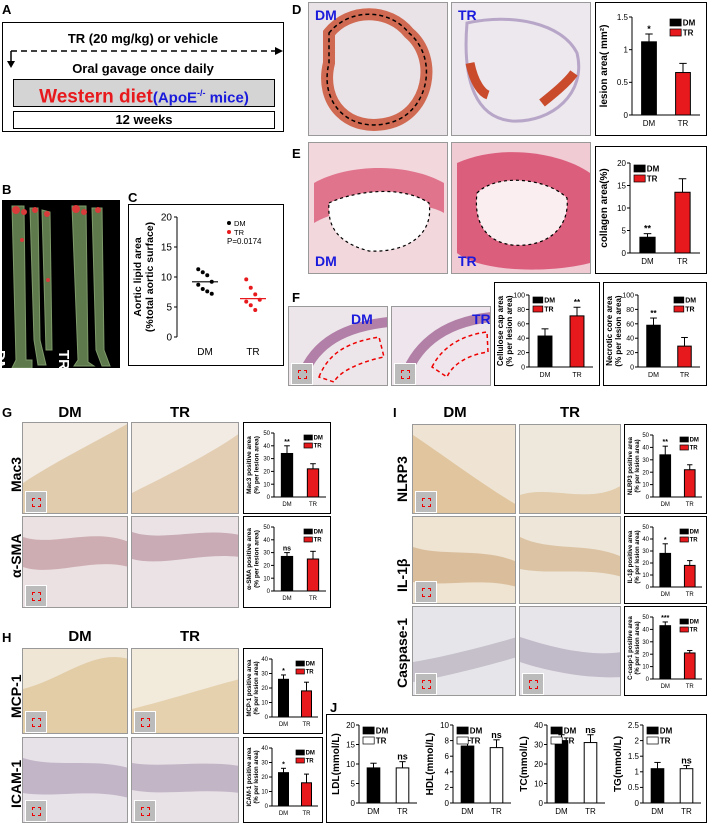  Describe the element at coordinates (63, 360) in the screenshot. I see `aorta-label-tr: TR` at that location.